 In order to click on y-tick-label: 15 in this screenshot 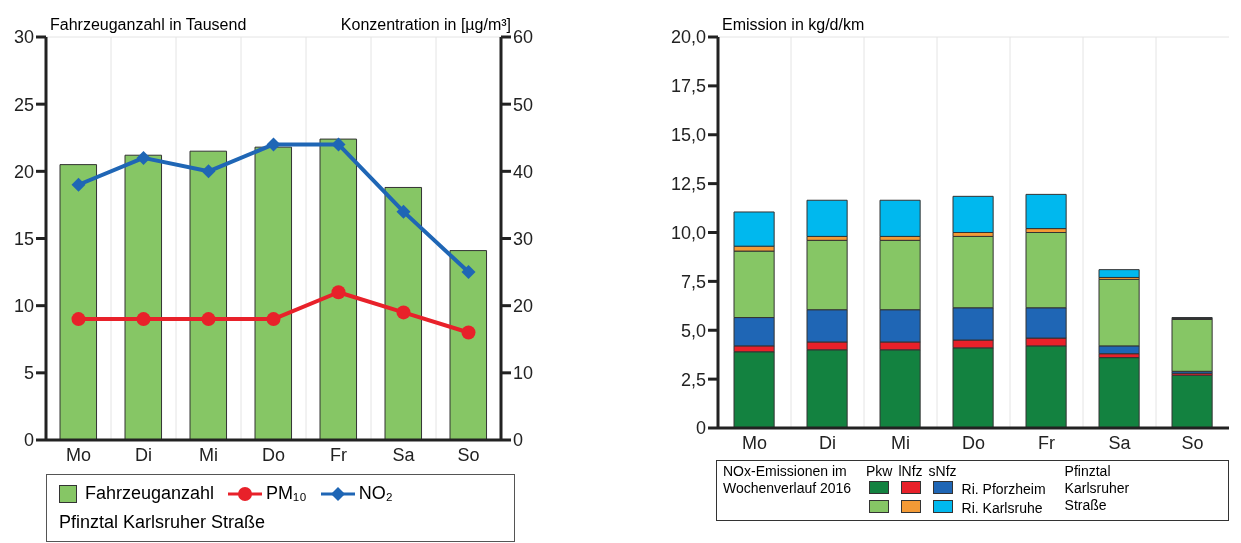, I will do `click(23, 238)`.